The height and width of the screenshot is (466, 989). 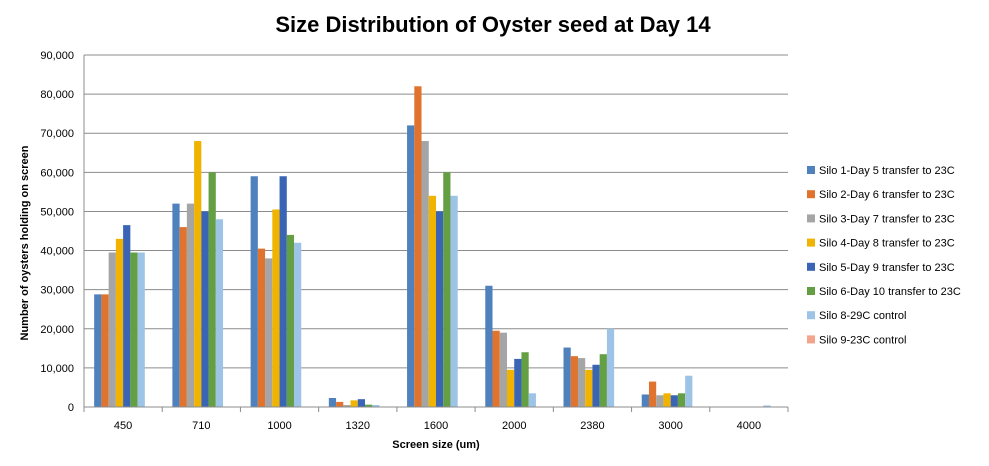 What do you see at coordinates (57, 134) in the screenshot?
I see `y-tick-label: 70,000` at bounding box center [57, 134].